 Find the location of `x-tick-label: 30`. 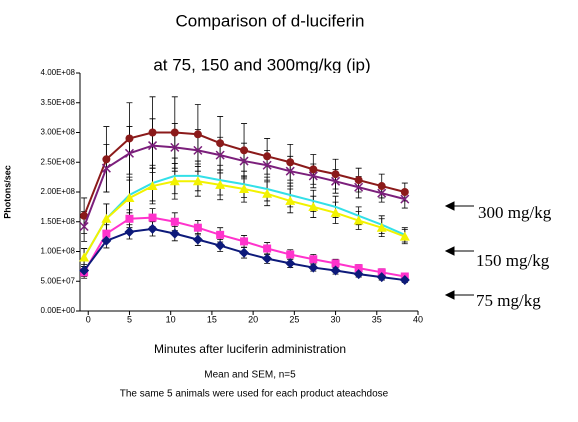

x-tick-label: 30 is located at coordinates (336, 319).